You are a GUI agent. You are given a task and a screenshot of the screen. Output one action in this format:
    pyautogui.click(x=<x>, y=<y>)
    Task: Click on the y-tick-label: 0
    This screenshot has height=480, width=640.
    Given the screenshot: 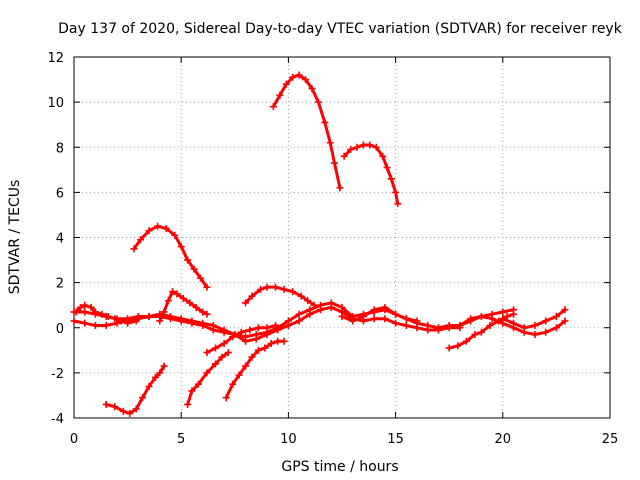 What is the action you would take?
    pyautogui.click(x=60, y=329)
    